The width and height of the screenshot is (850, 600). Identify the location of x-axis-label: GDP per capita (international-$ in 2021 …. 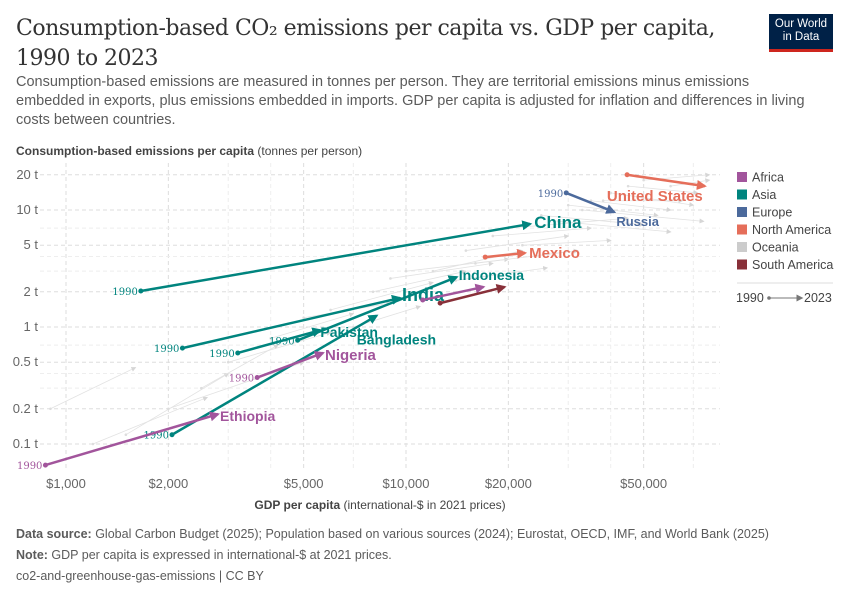
(379, 505).